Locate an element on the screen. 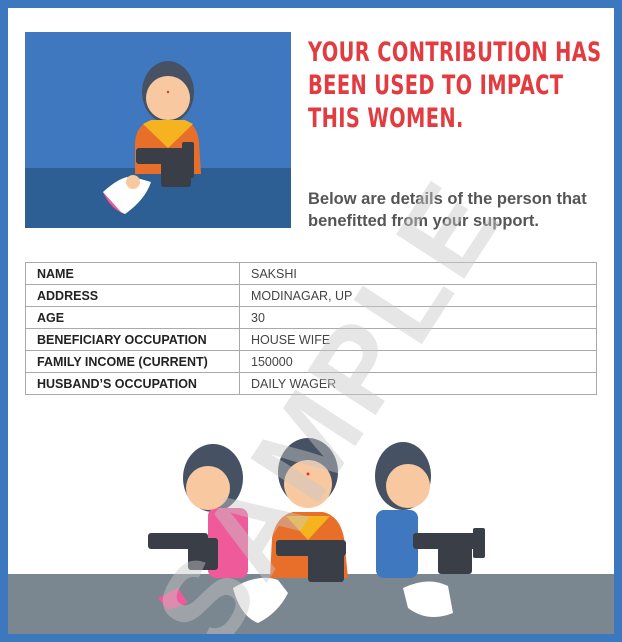  detail-label: NAME is located at coordinates (132, 273).